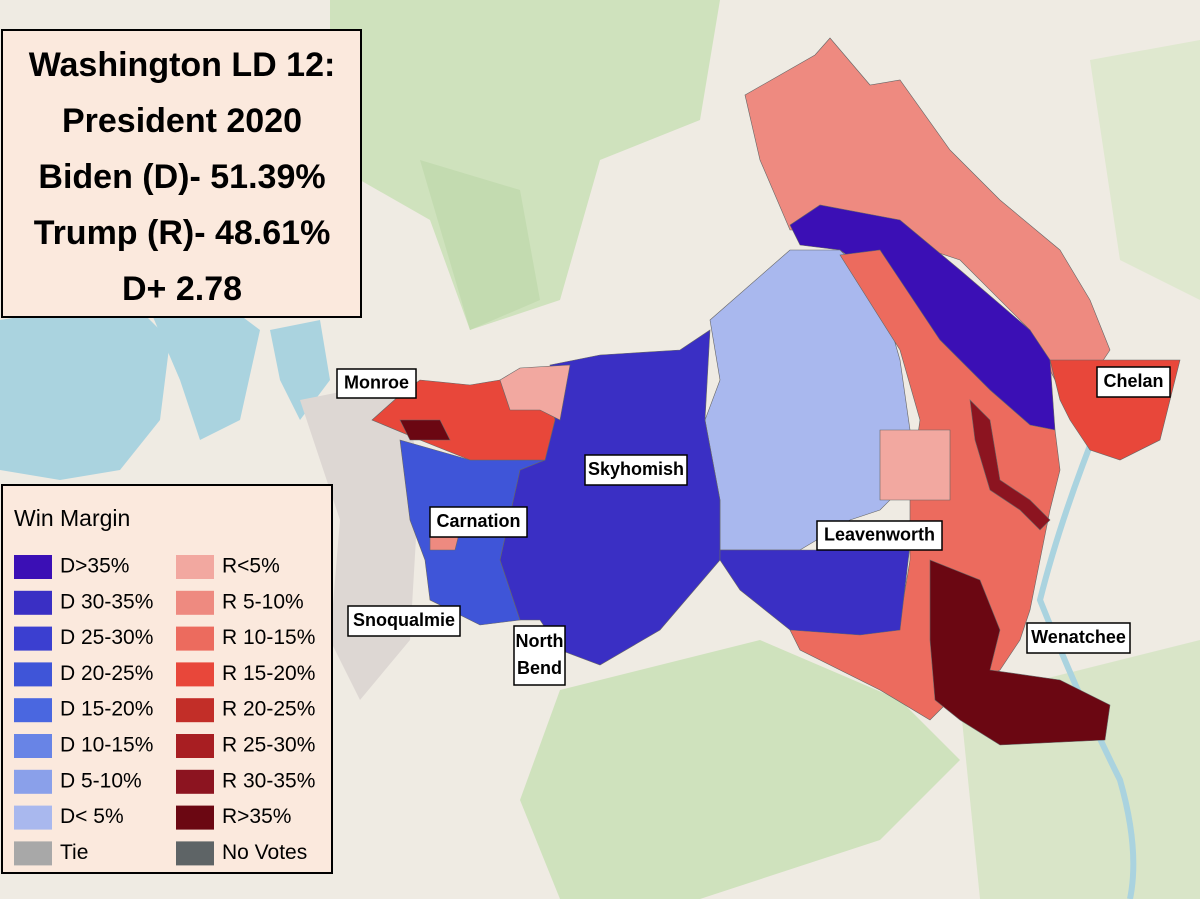 The image size is (1200, 899). Describe the element at coordinates (263, 601) in the screenshot. I see `legend-label: R 5-10%` at that location.